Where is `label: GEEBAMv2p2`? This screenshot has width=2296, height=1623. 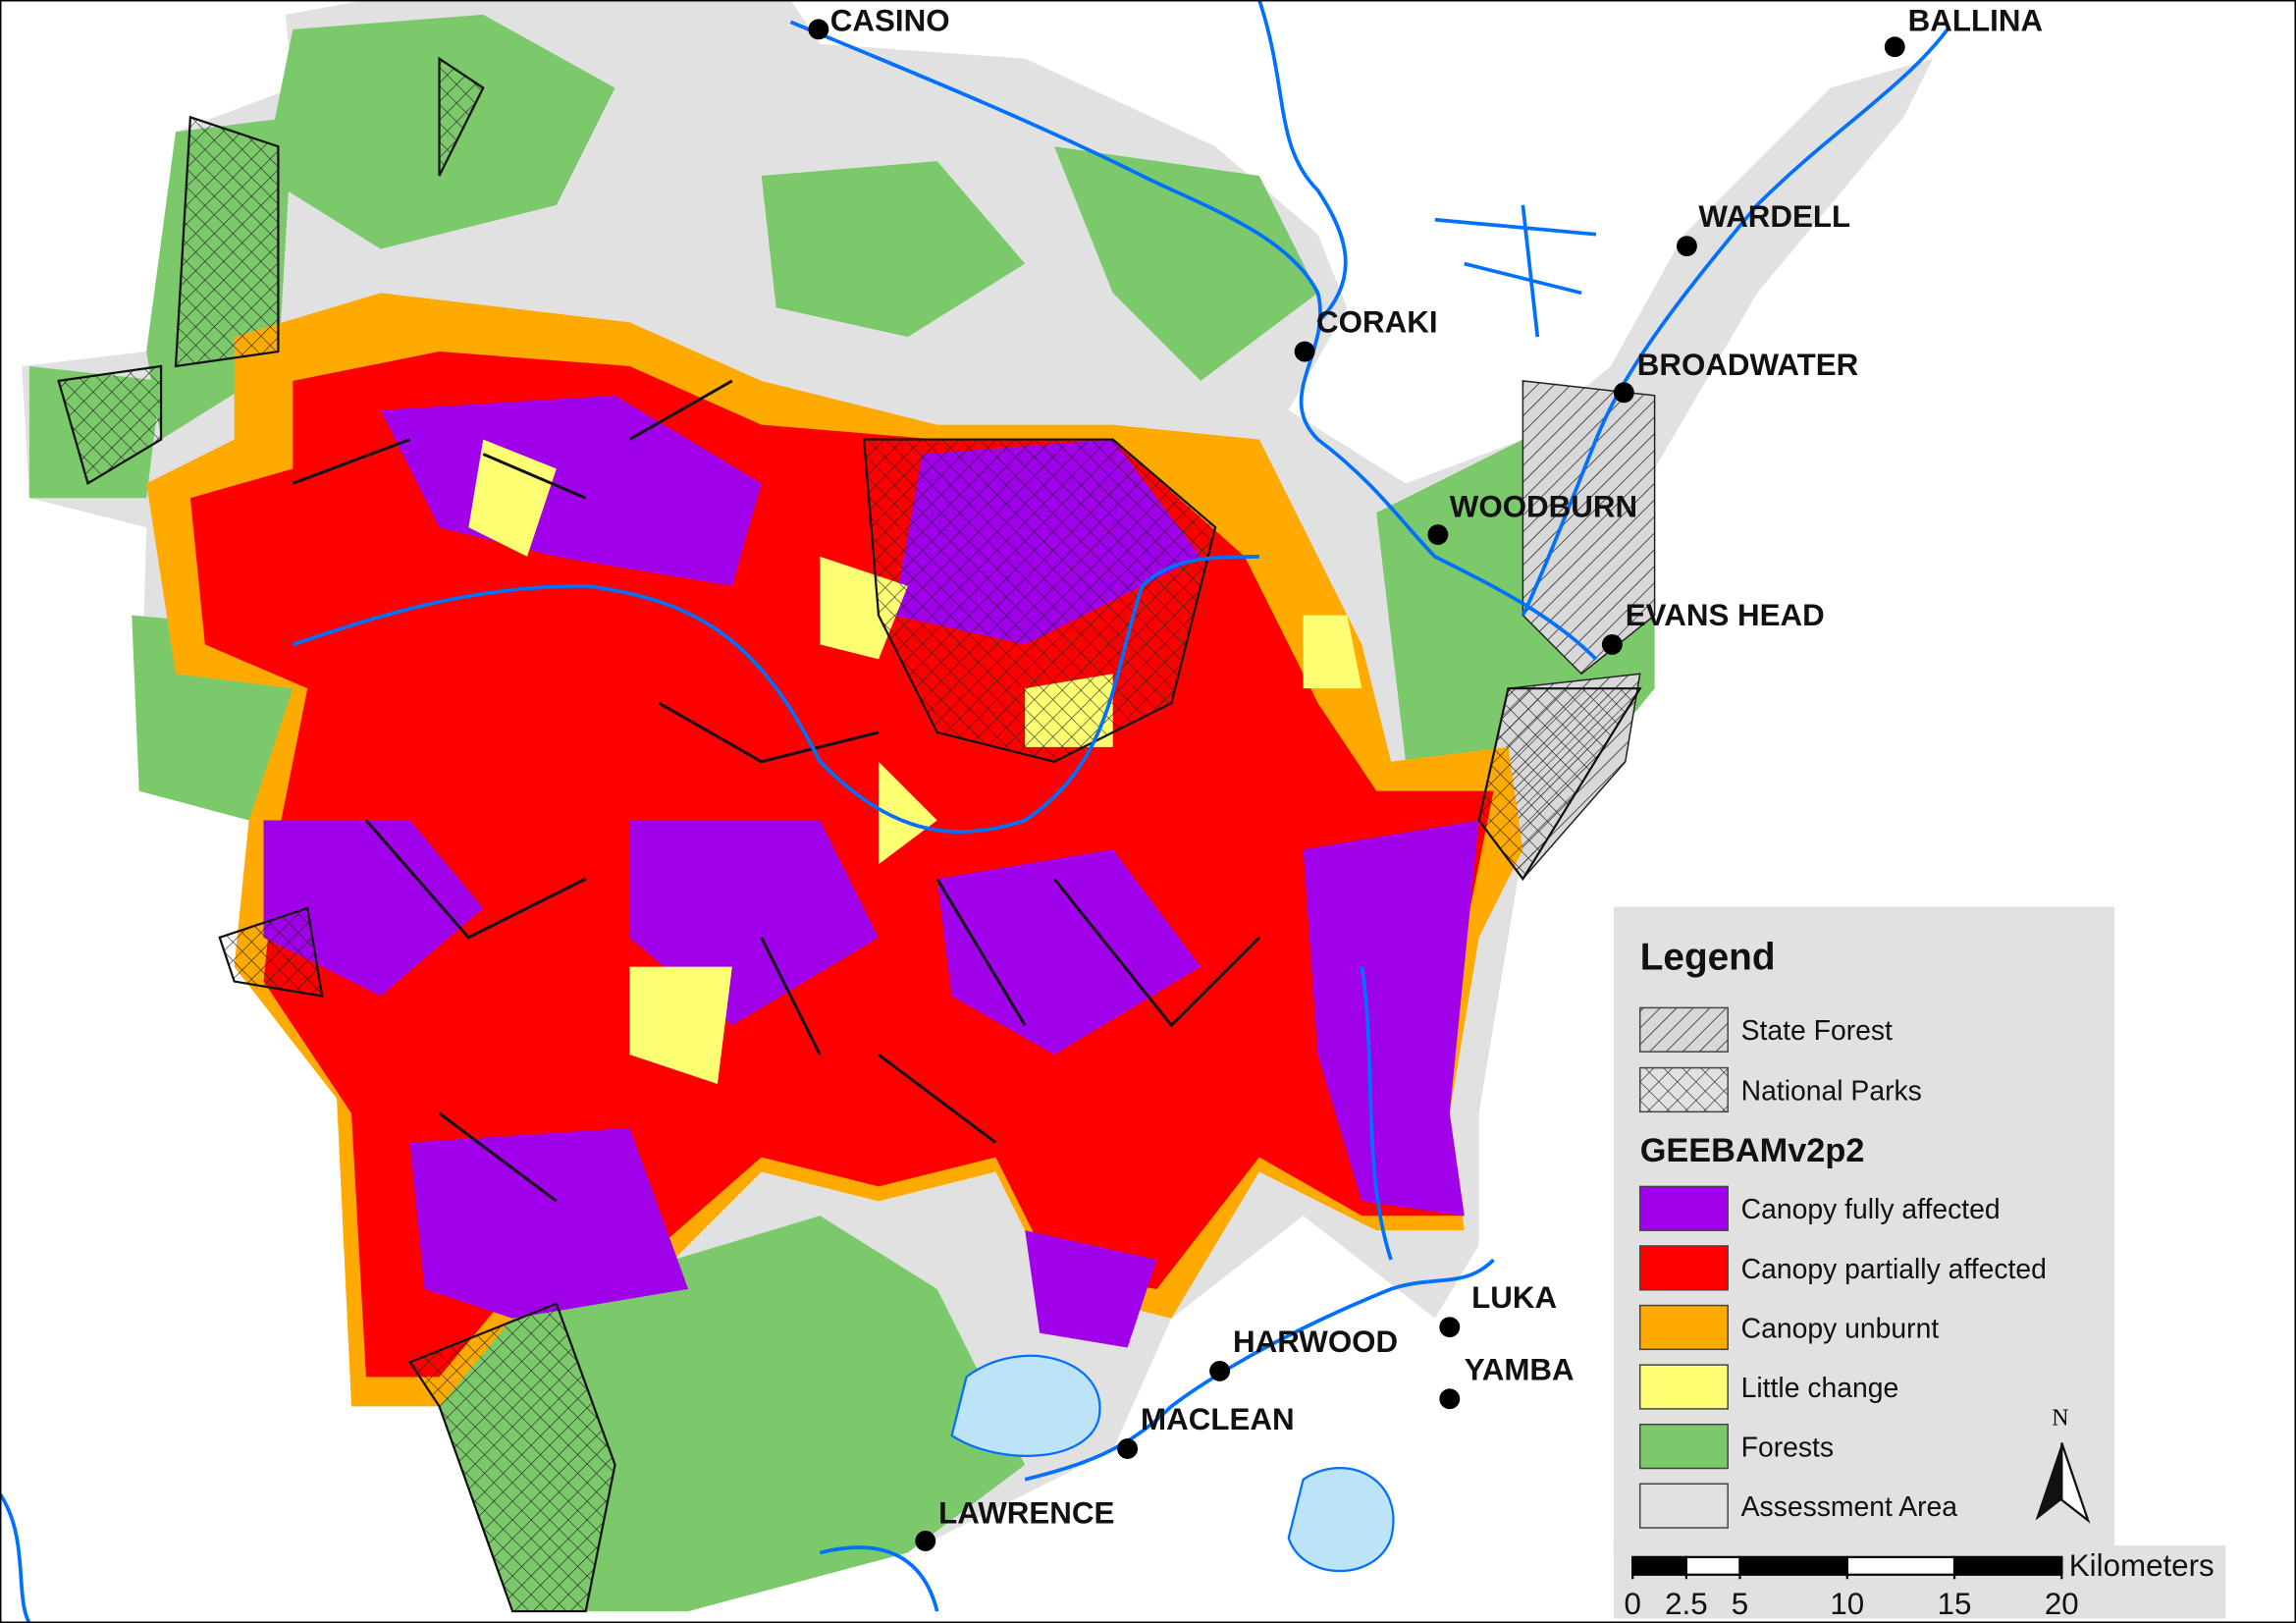 label: GEEBAMv2p2 is located at coordinates (1752, 1150).